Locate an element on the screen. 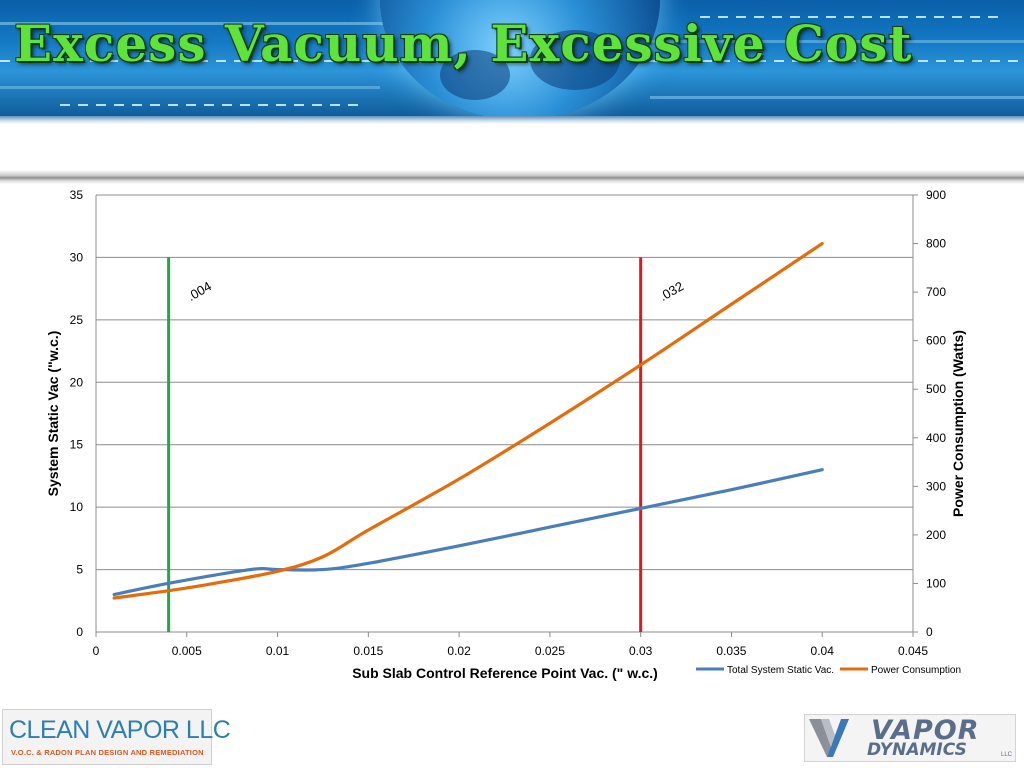  y2-tick-label: 900 is located at coordinates (936, 195).